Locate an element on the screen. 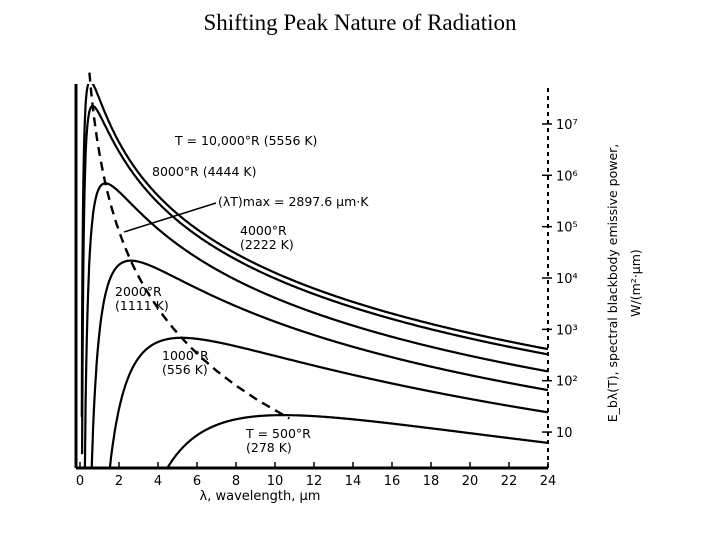 The height and width of the screenshot is (540, 720). y-tick-label: 10³ is located at coordinates (567, 330).